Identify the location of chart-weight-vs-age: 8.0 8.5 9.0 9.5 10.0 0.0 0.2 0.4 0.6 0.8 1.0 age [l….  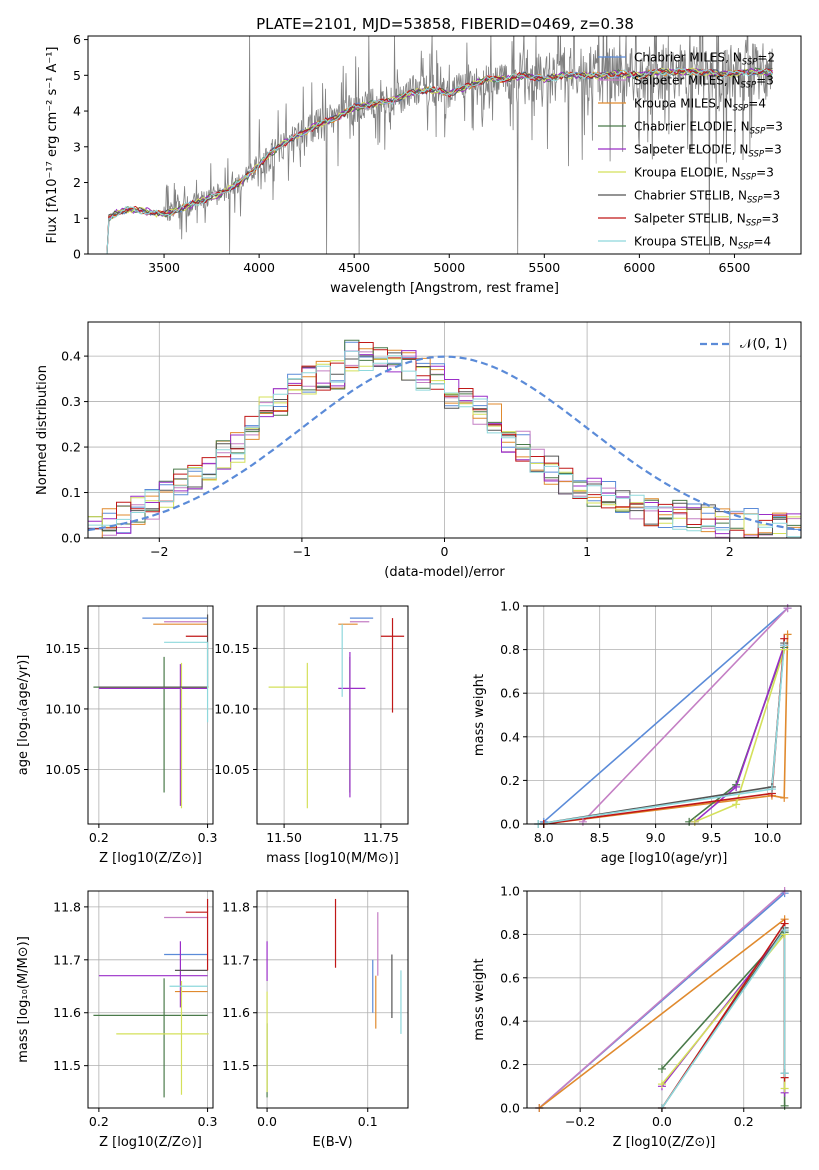
(637, 732).